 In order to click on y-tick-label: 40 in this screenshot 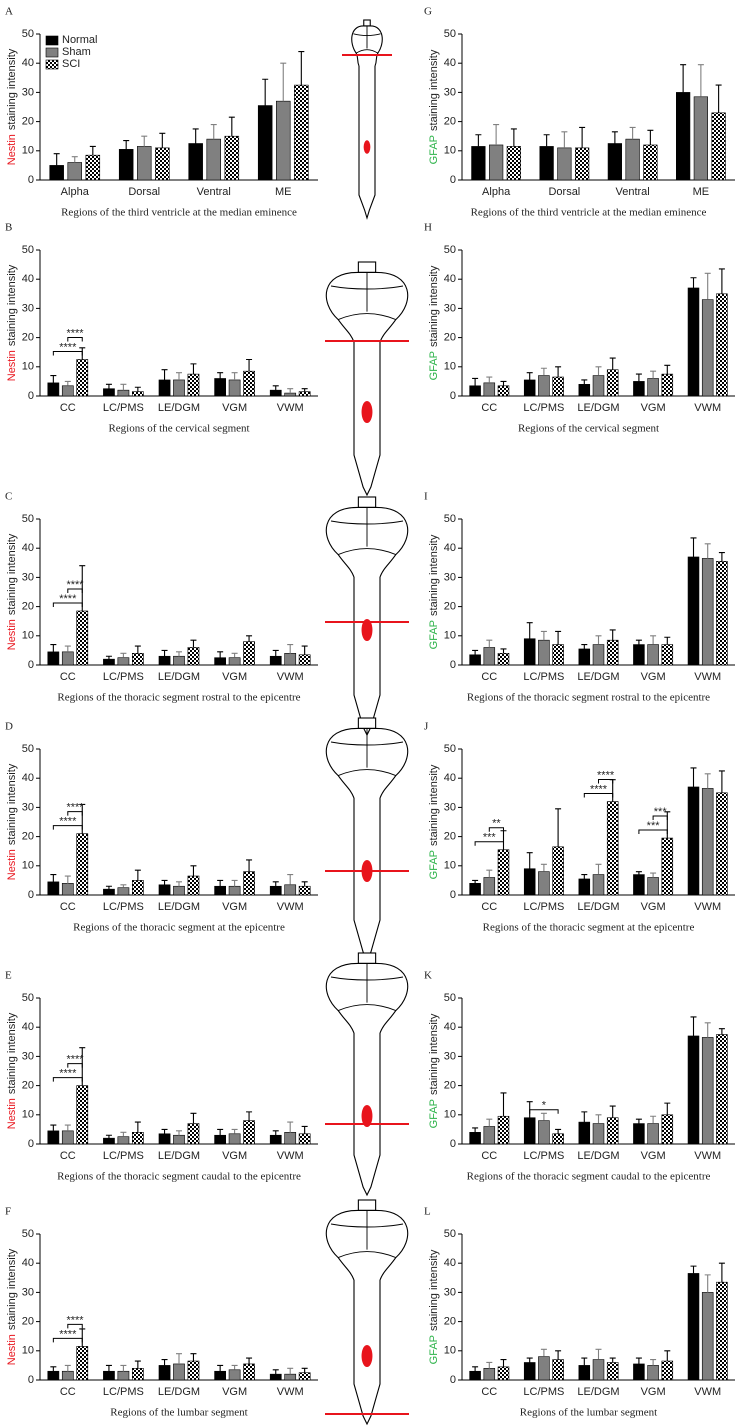, I will do `click(450, 1263)`.